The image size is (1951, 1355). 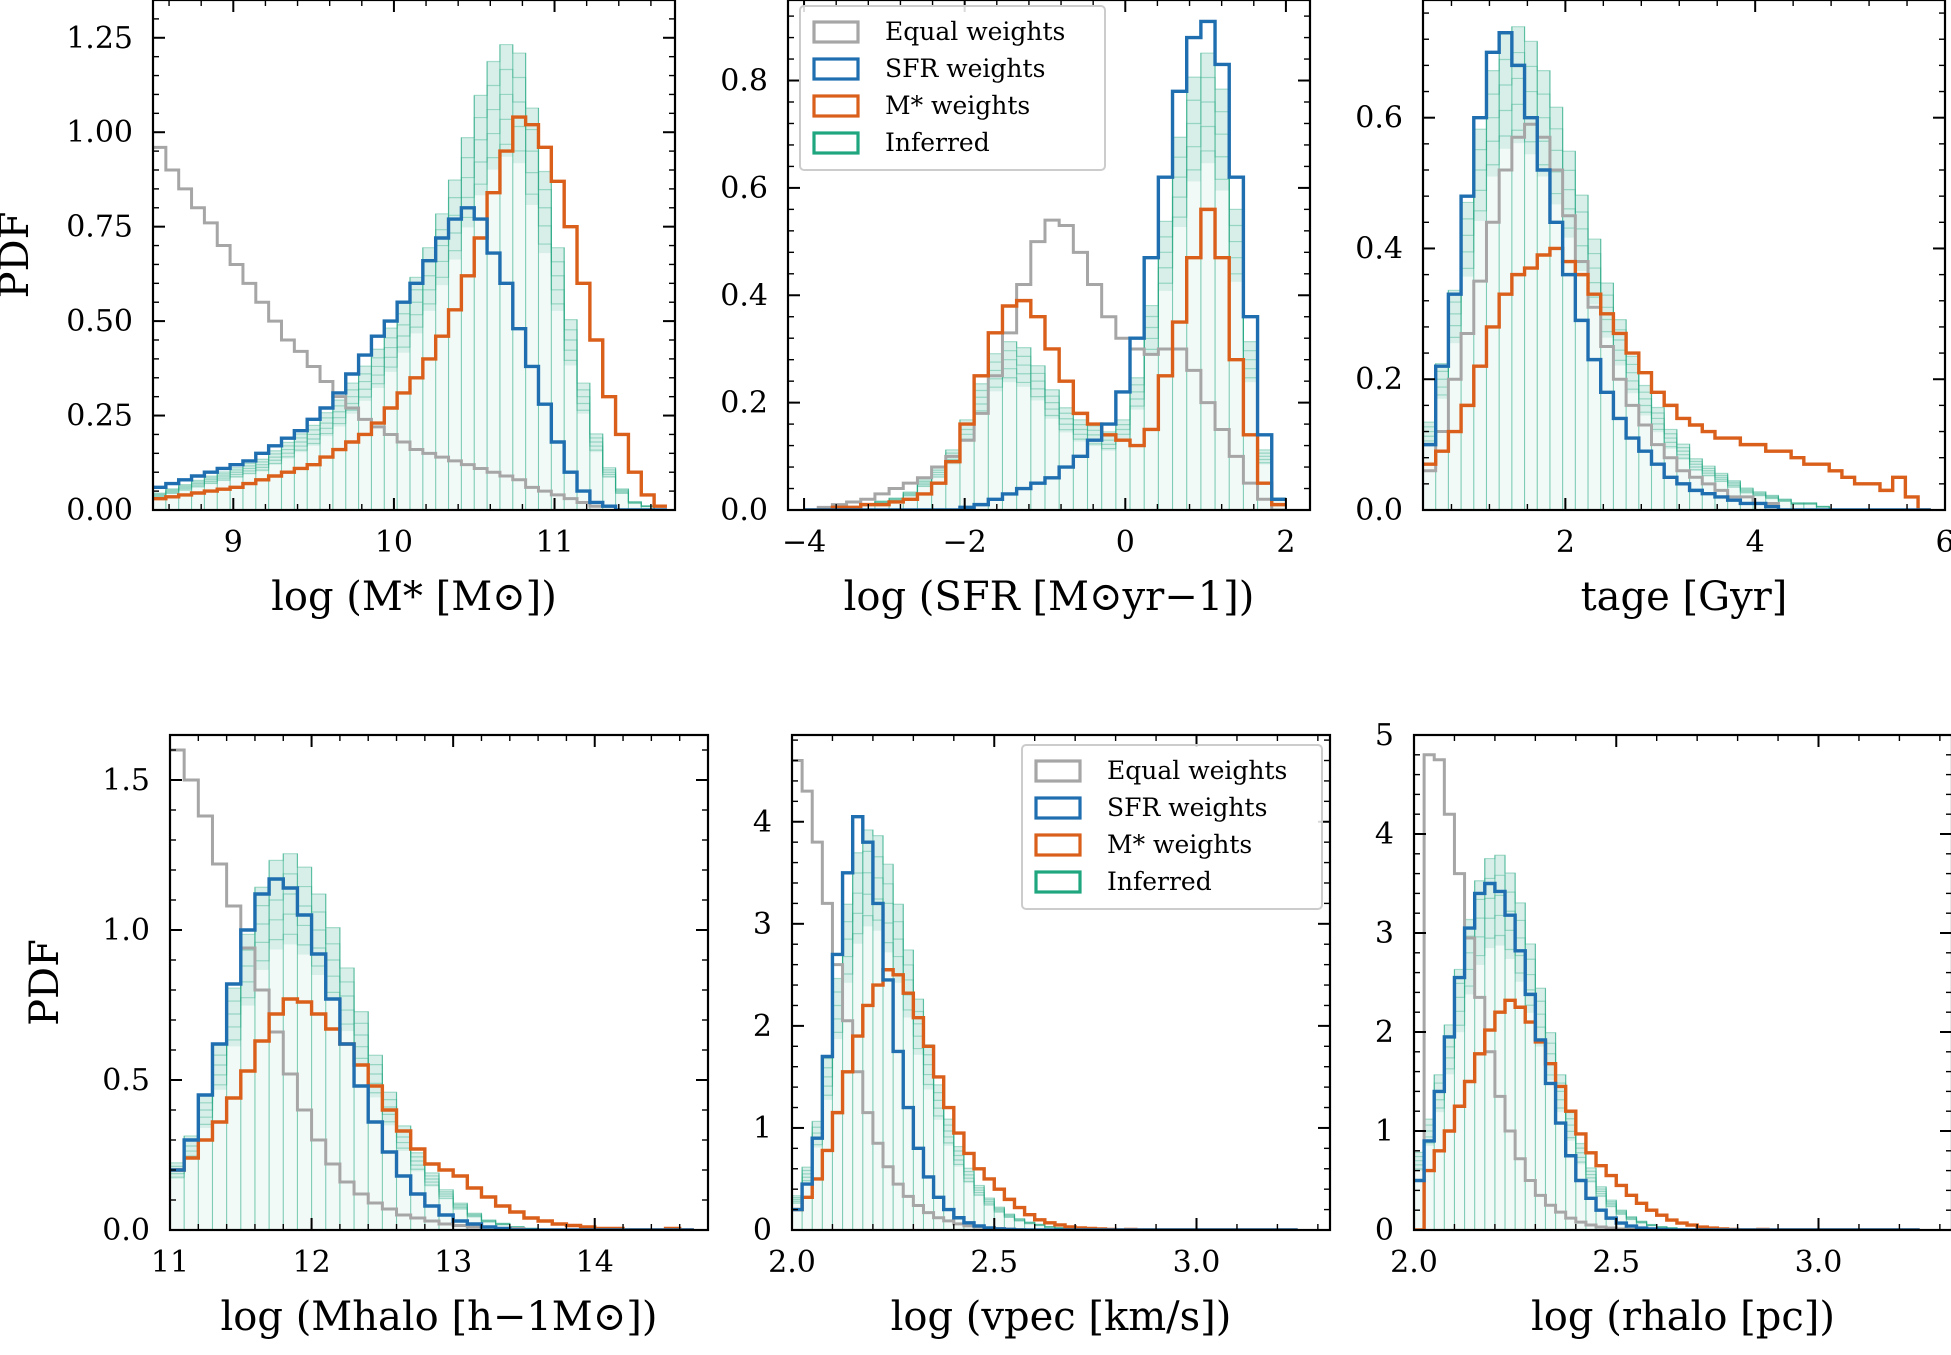 What do you see at coordinates (744, 81) in the screenshot?
I see `y-tick-label: 0.8` at bounding box center [744, 81].